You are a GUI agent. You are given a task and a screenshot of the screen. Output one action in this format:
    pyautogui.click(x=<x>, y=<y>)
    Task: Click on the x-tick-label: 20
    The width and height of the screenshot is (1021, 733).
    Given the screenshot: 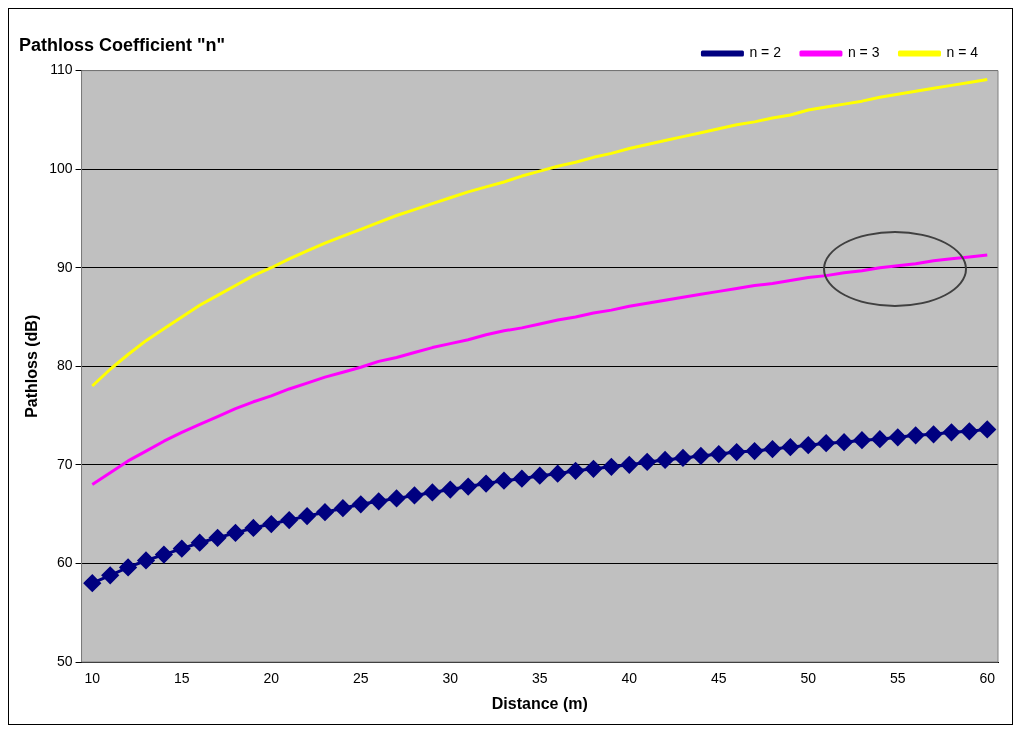 What is the action you would take?
    pyautogui.click(x=271, y=678)
    